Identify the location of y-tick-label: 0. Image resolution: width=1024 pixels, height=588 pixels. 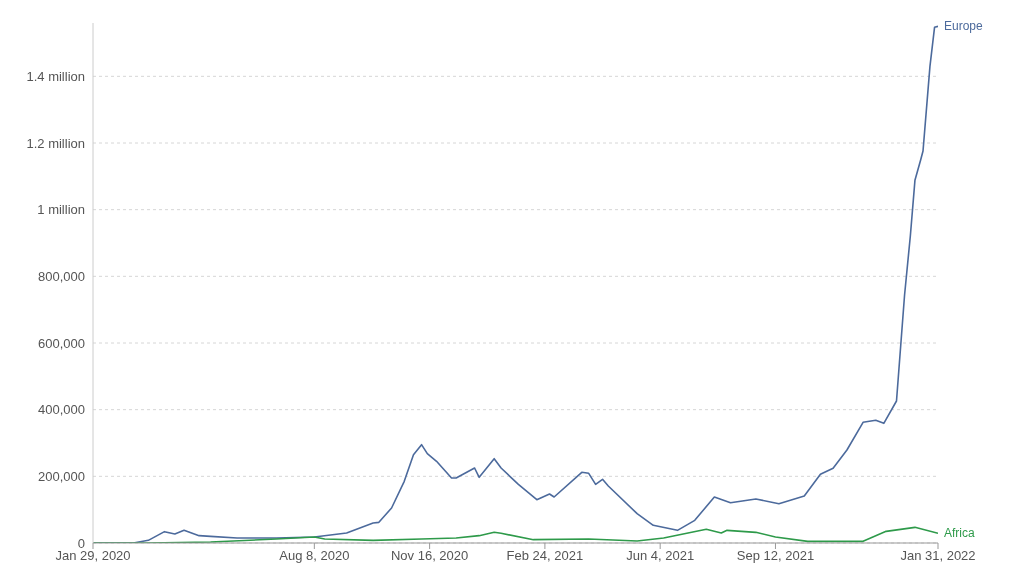
(81, 543).